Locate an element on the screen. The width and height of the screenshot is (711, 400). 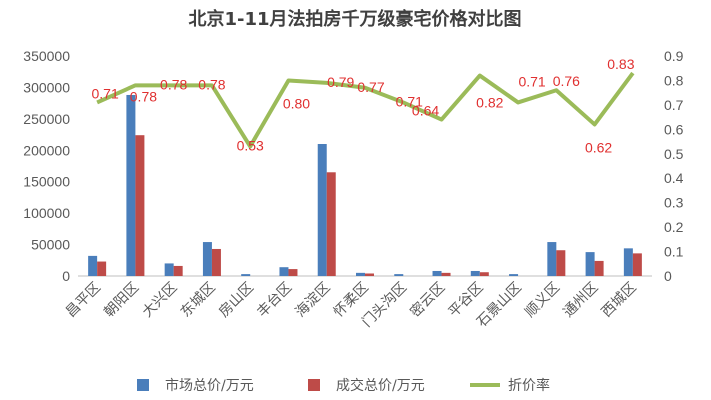
discount-line is located at coordinates (365, 110).